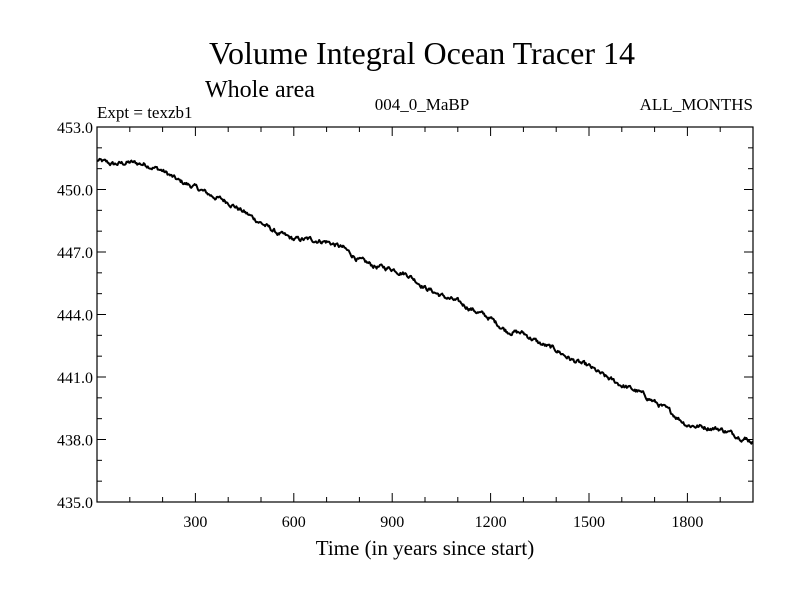 The height and width of the screenshot is (600, 800). I want to click on y-tick-label: 435.0, so click(75, 503).